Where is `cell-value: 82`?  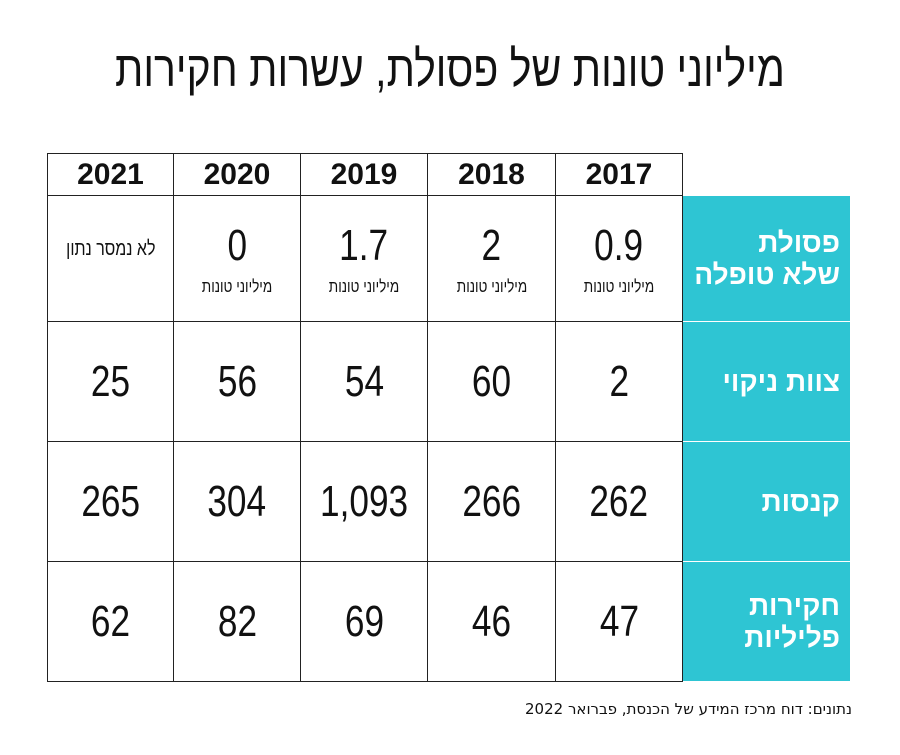 cell-value: 82 is located at coordinates (237, 621).